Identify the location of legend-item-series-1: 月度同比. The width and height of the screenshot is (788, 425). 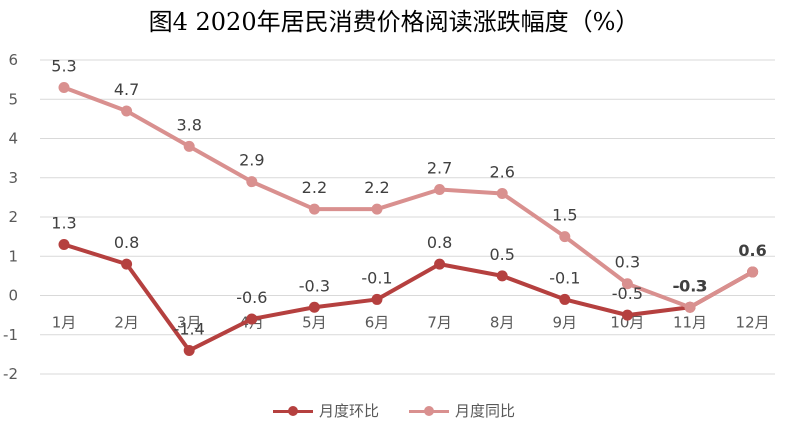
(462, 410).